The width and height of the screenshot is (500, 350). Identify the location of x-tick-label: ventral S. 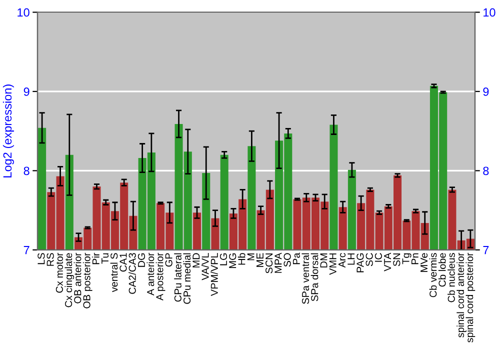
(114, 272).